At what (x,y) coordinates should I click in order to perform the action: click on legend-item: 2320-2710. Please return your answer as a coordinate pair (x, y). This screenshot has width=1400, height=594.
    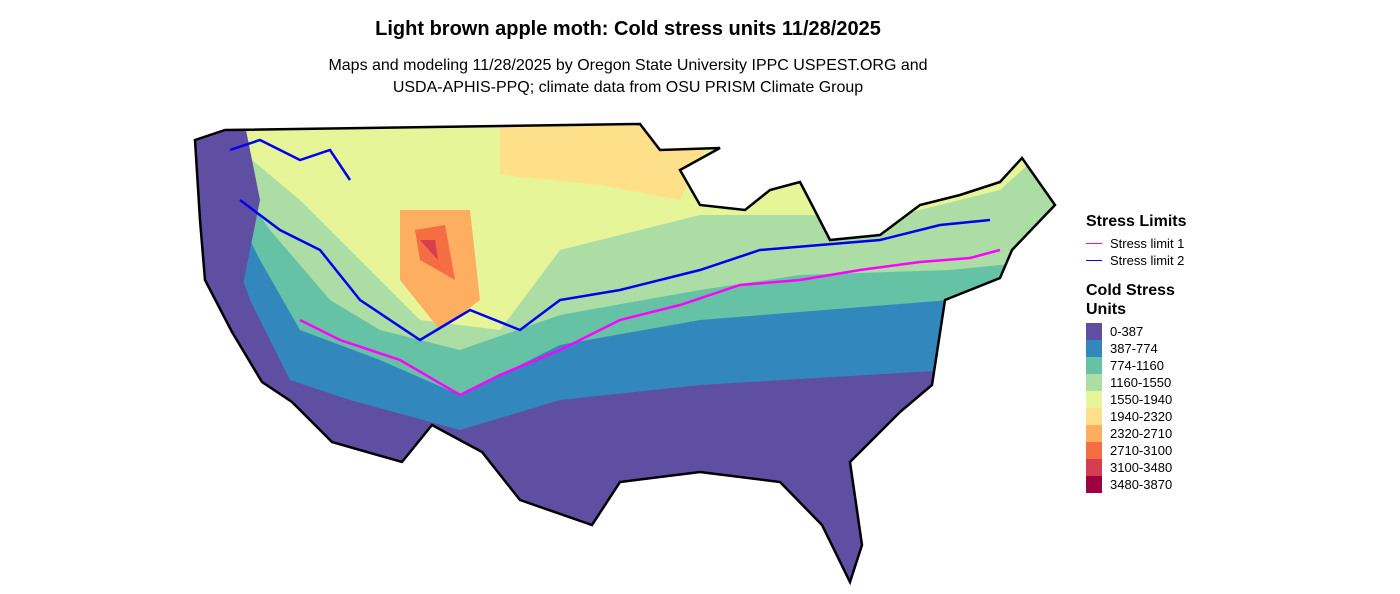
    Looking at the image, I should click on (1141, 433).